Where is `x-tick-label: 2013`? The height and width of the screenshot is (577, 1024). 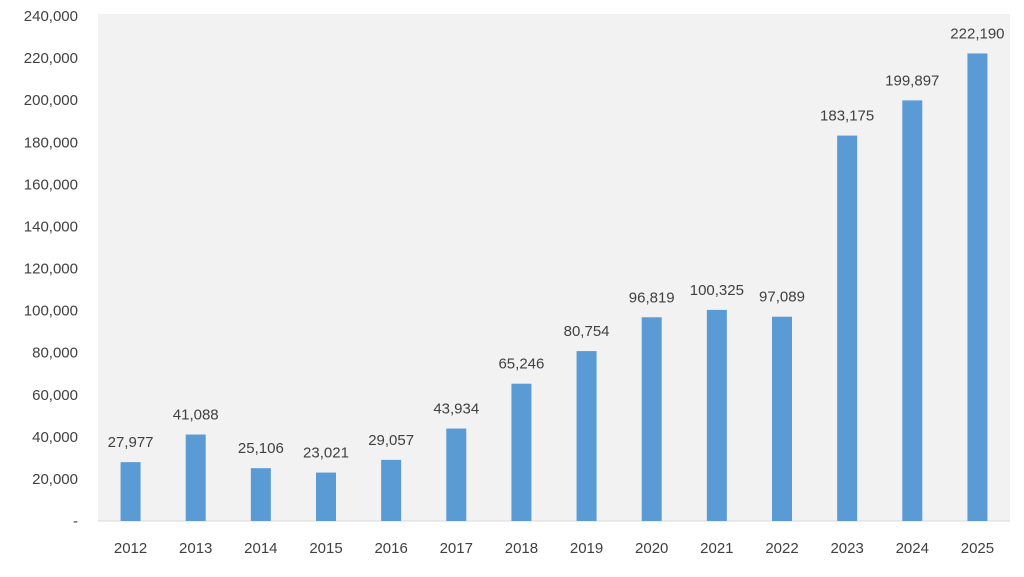
x-tick-label: 2013 is located at coordinates (195, 548).